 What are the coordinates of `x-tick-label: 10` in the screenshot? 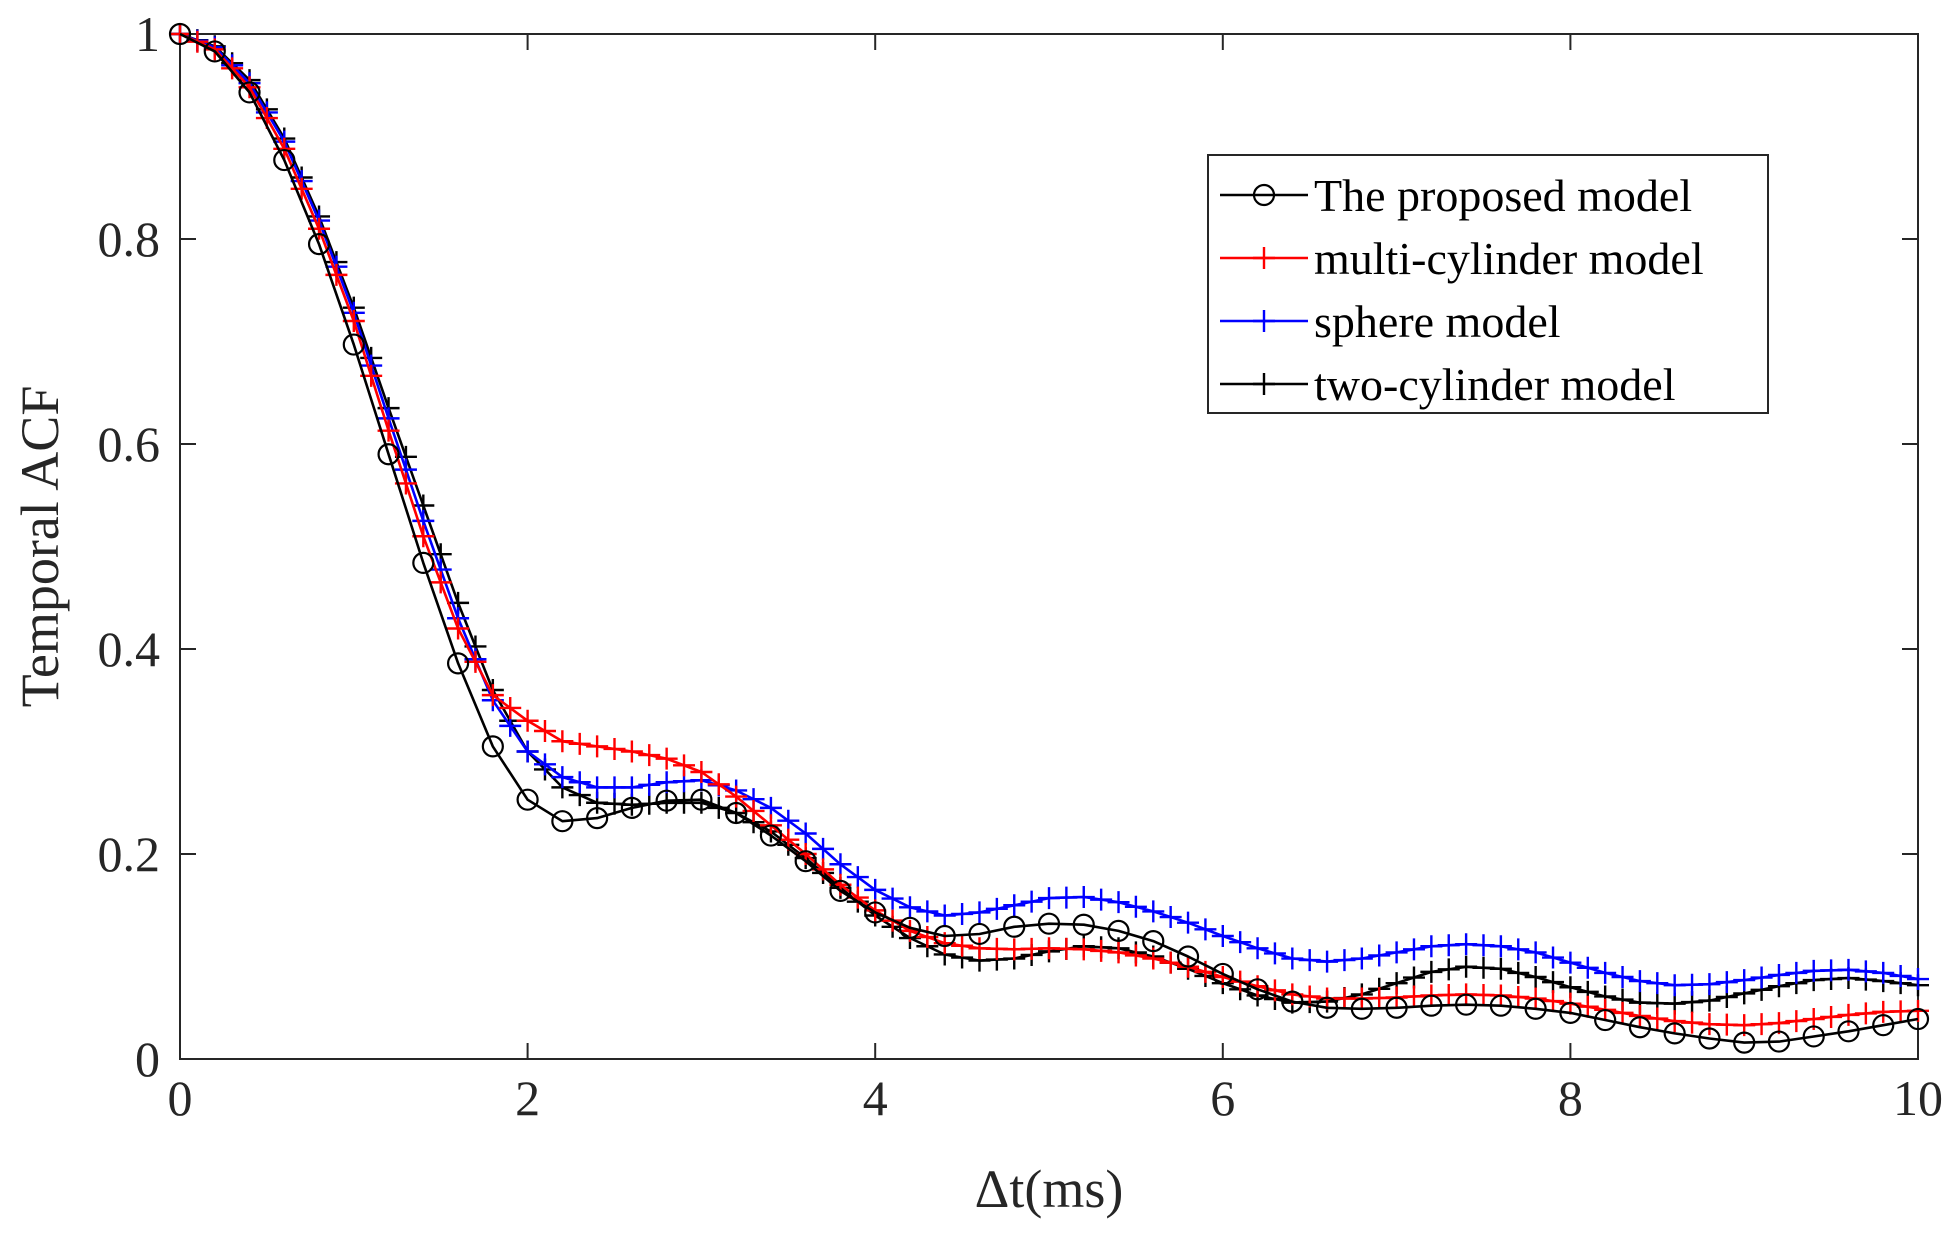 It's located at (1918, 1098).